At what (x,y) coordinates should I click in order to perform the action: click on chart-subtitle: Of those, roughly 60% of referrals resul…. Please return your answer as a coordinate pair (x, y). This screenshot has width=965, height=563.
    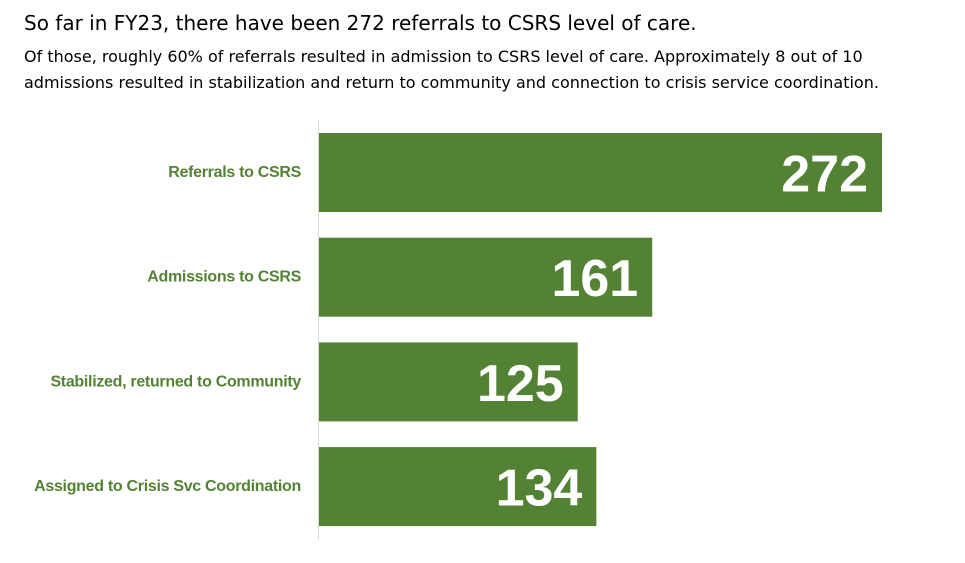
    Looking at the image, I should click on (451, 69).